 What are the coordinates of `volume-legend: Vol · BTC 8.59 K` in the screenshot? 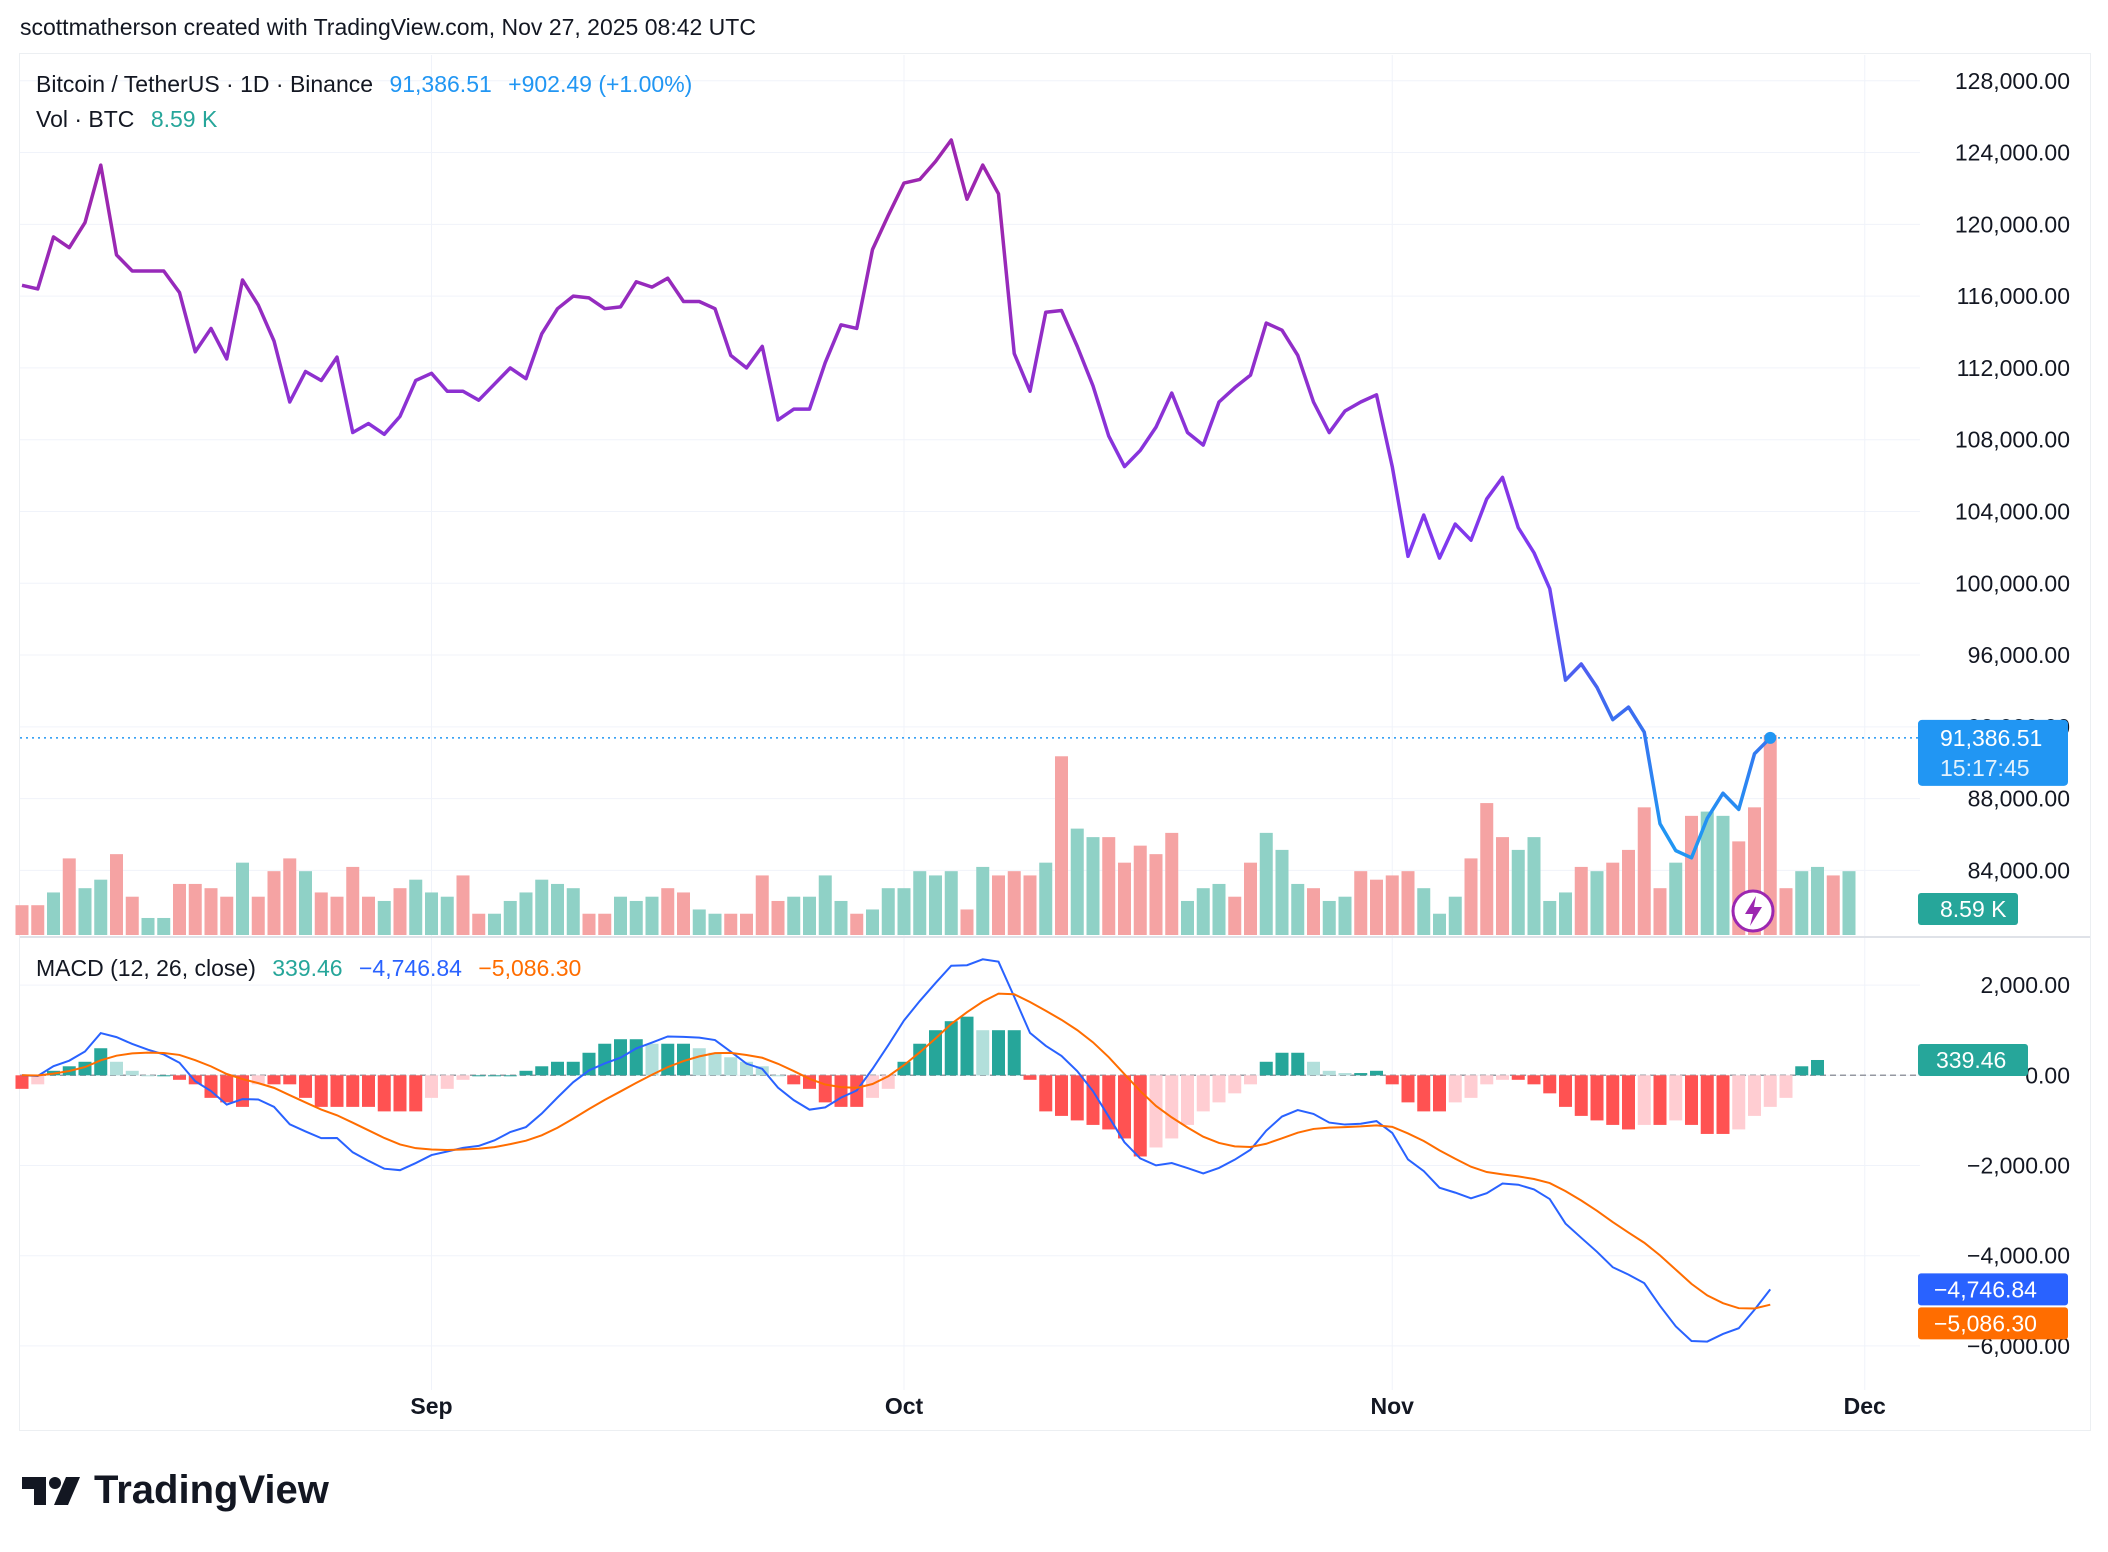 It's located at (131, 119).